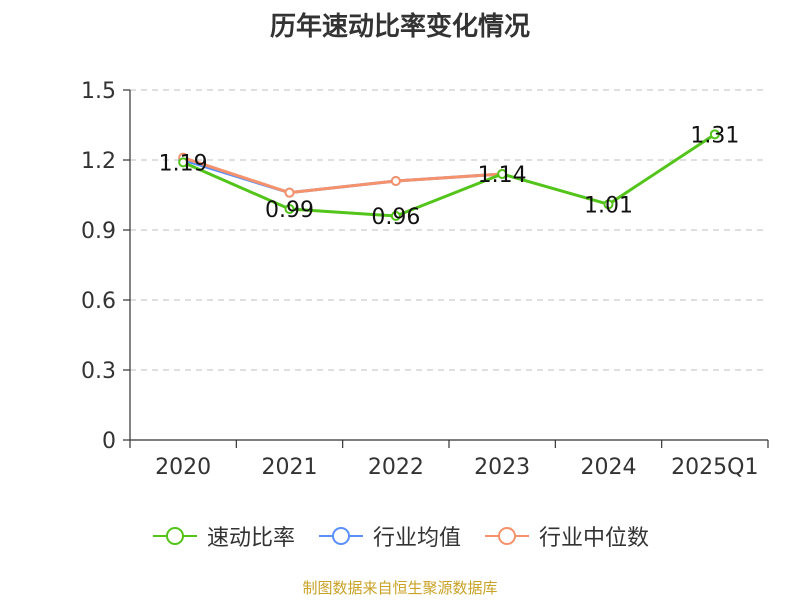 This screenshot has width=800, height=600. I want to click on data-label: 0.96, so click(395, 217).